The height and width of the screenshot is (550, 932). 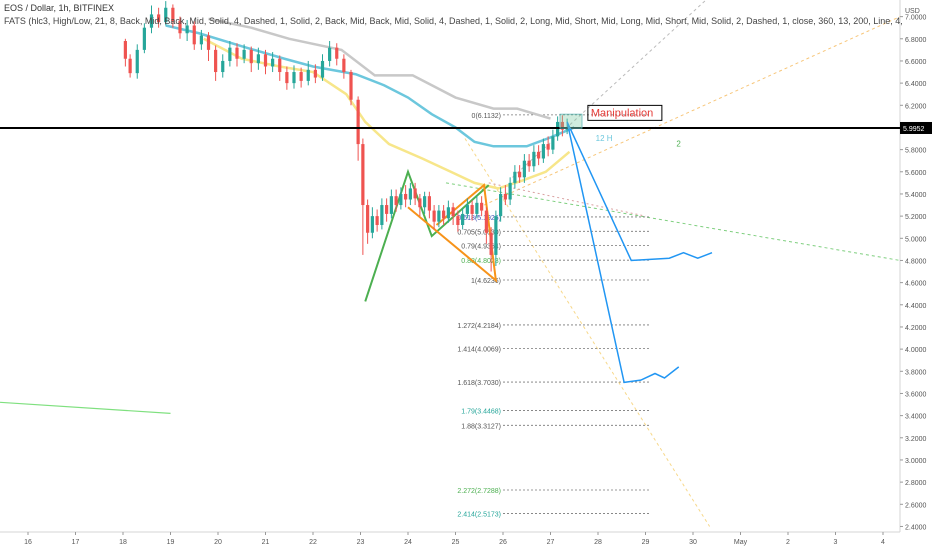 I want to click on y-tick-label: 3.2000, so click(x=916, y=439).